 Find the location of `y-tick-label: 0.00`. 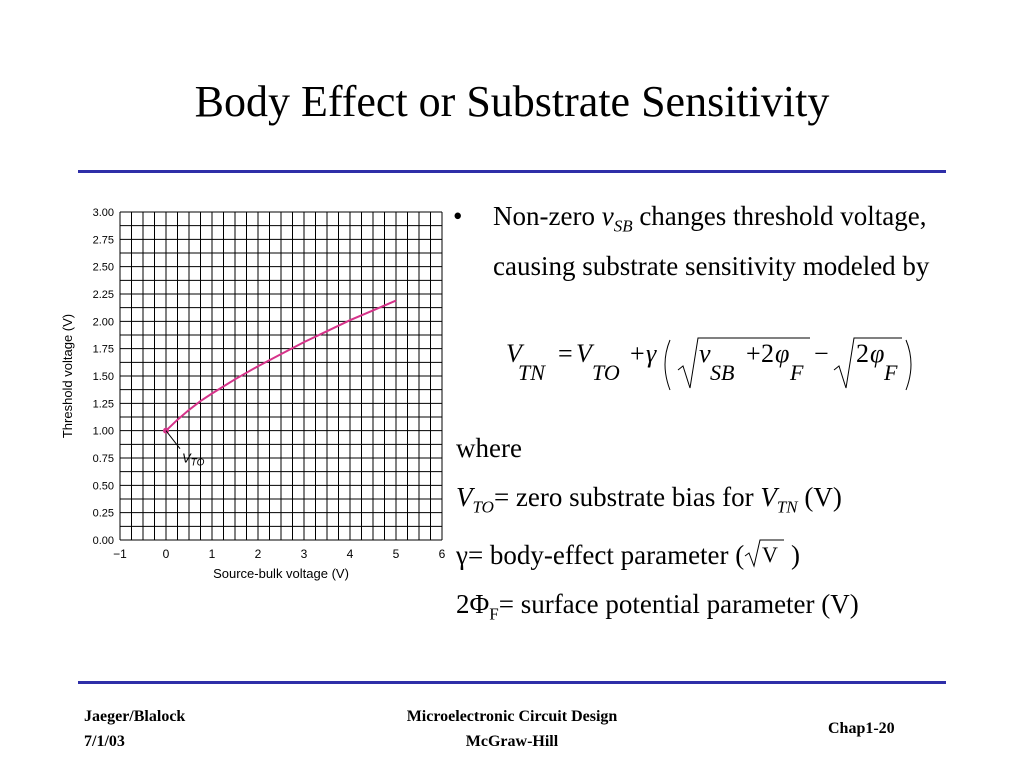

y-tick-label: 0.00 is located at coordinates (103, 541).